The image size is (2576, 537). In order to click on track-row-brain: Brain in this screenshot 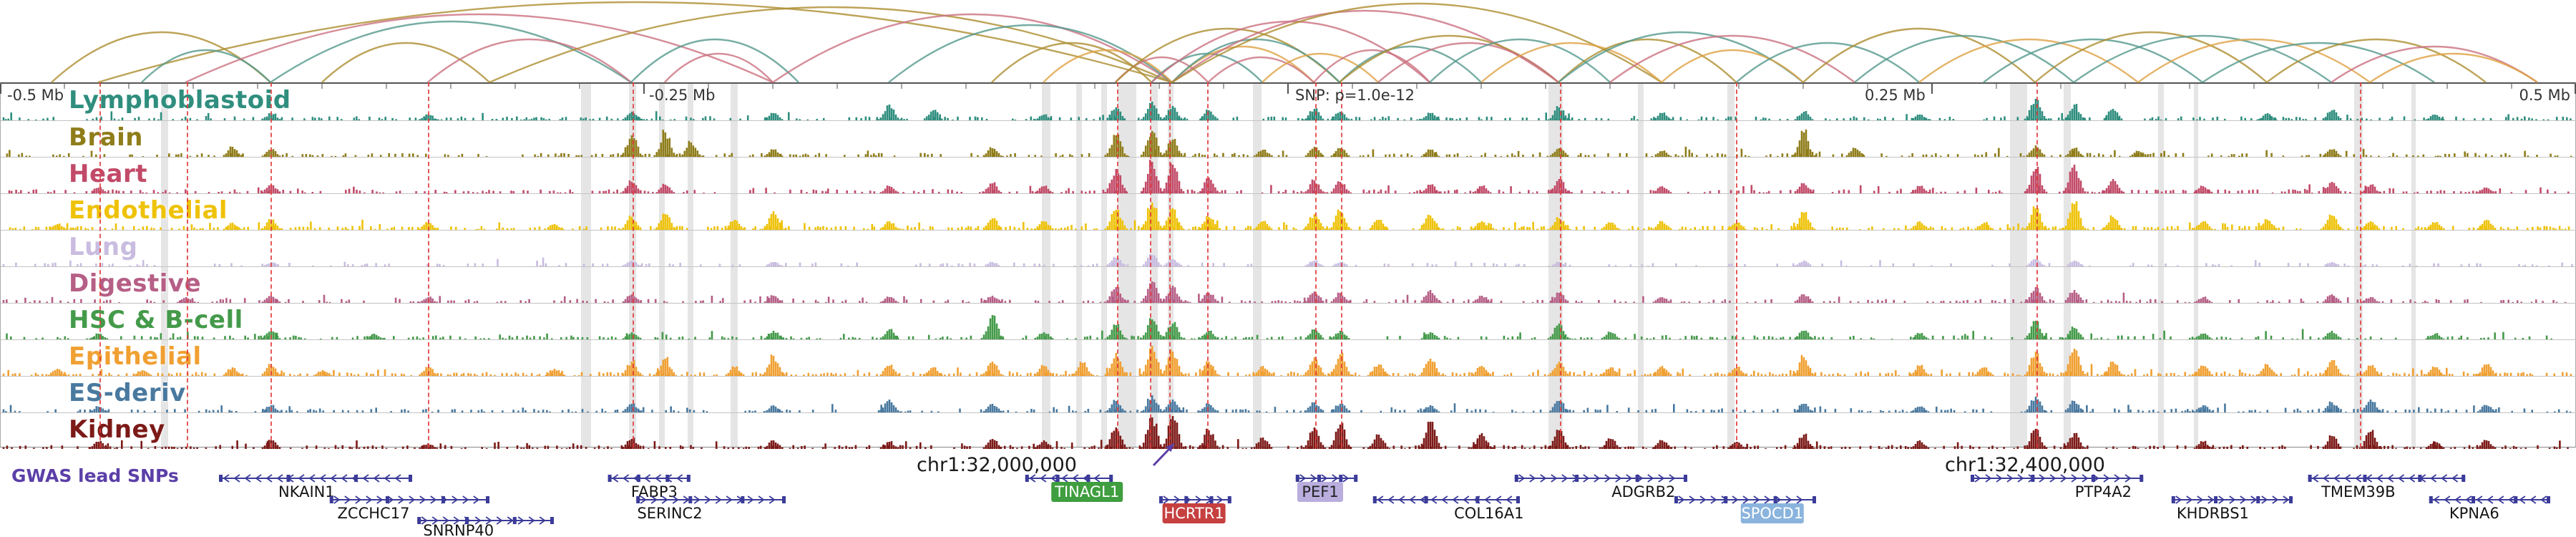, I will do `click(1288, 138)`.